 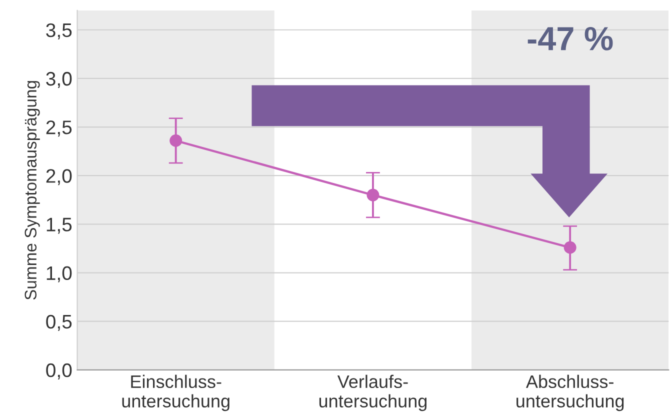 I want to click on y-tick-label: 1,5, so click(x=59, y=226).